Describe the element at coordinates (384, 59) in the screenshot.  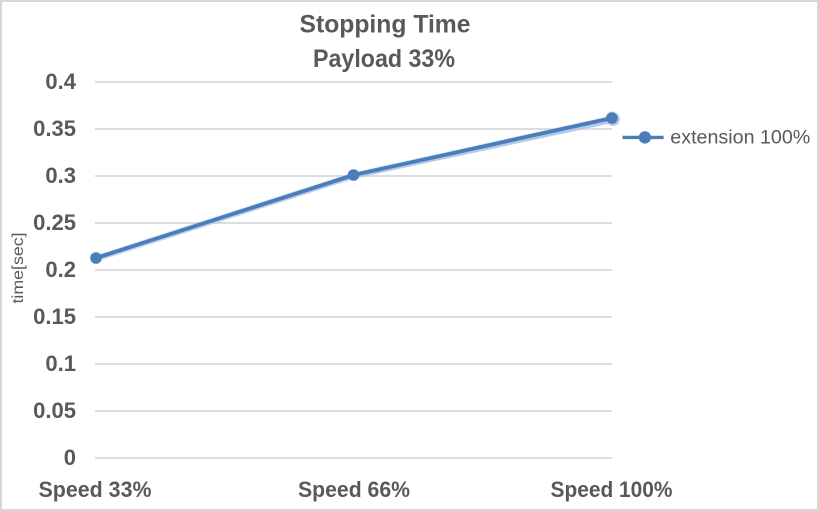
I see `svg-text: Payload 33%` at that location.